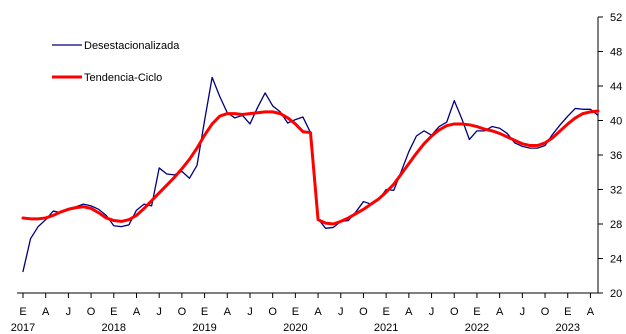  I want to click on y-tick-label: 28, so click(616, 225).